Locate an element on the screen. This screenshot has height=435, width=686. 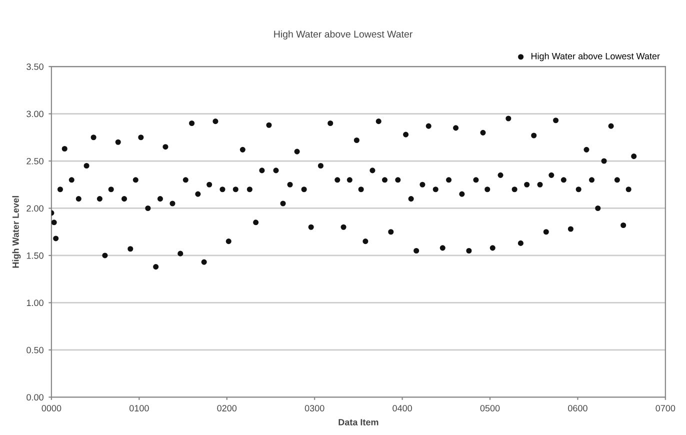
x-tick-label: 0400 is located at coordinates (402, 408).